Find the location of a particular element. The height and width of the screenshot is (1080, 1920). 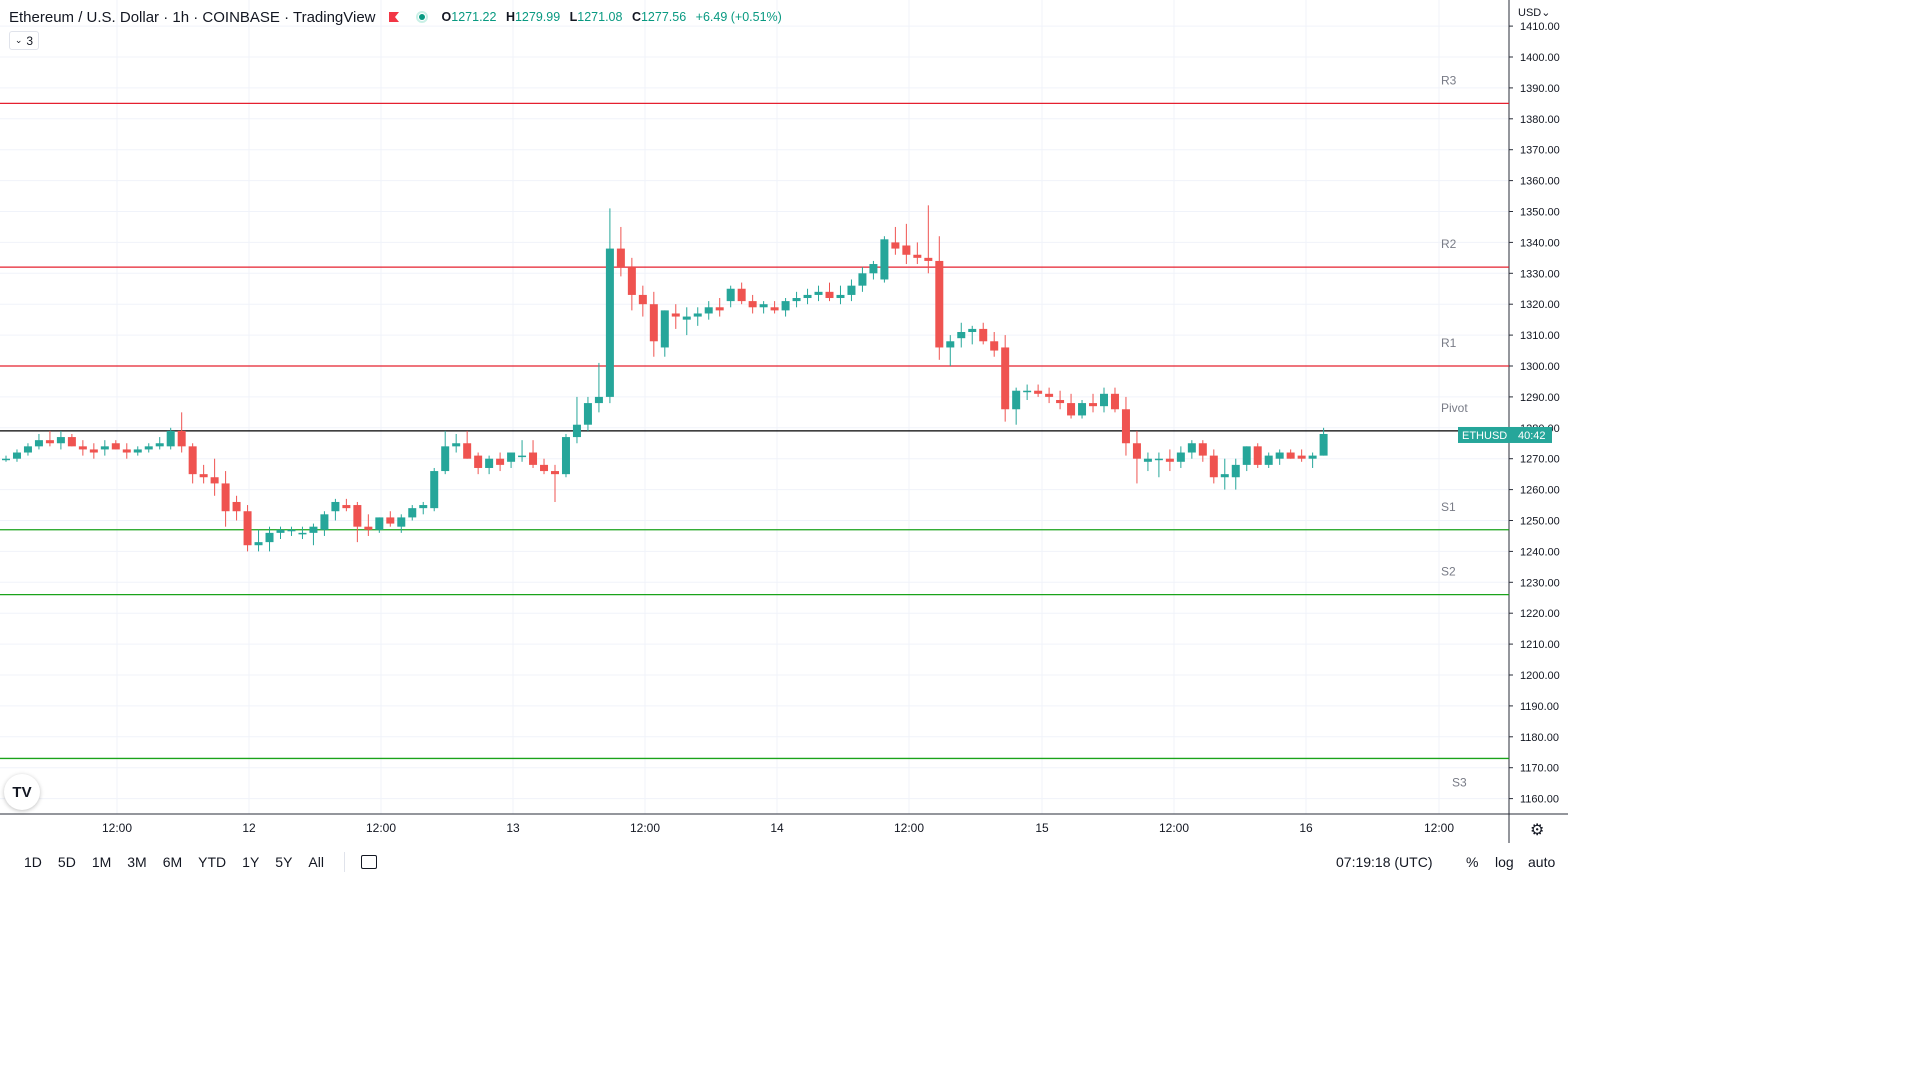

change-value: +6.49 (+0.51%) is located at coordinates (738, 17).